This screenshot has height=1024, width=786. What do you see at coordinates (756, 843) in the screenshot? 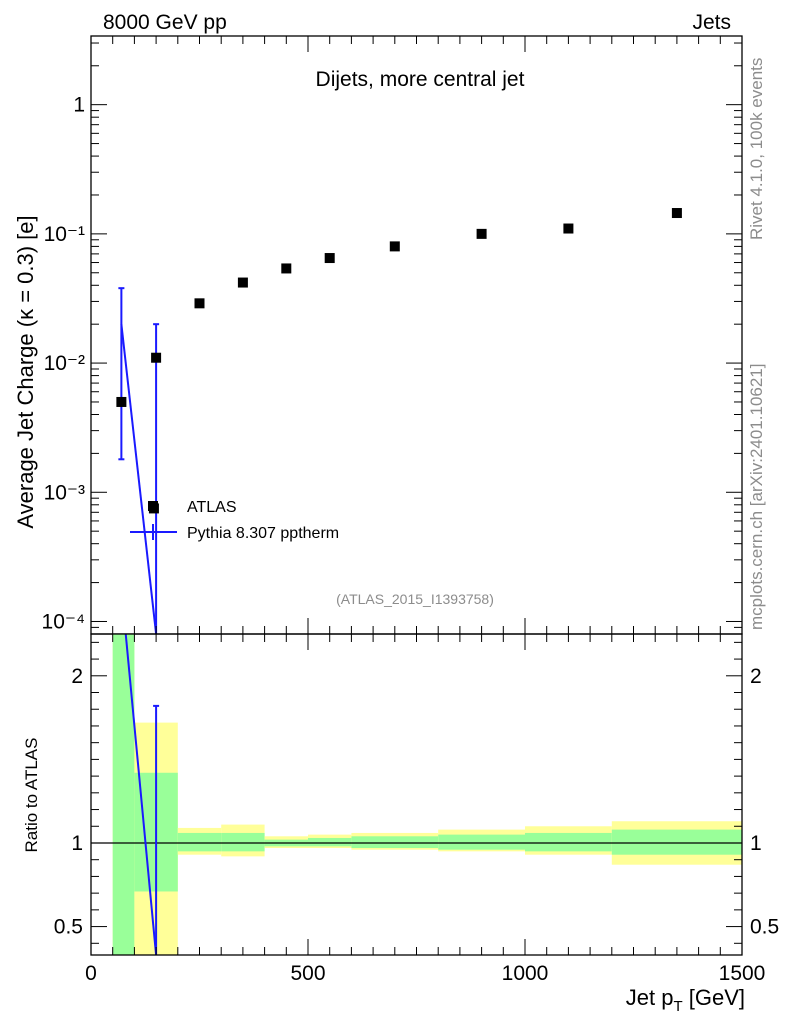
I see `ratio-ytick-label-right-1: 1` at bounding box center [756, 843].